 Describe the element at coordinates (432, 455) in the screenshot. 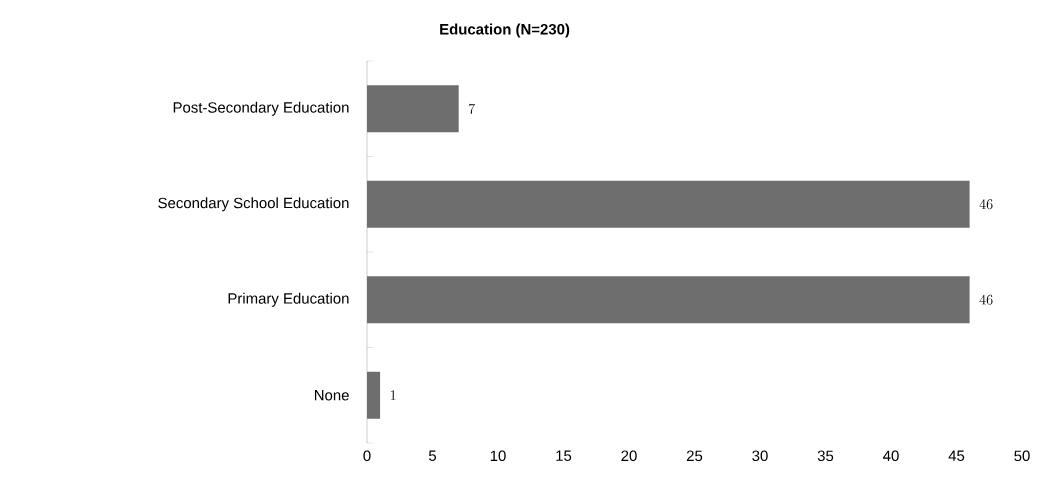

I see `x-tick-label: 5` at that location.